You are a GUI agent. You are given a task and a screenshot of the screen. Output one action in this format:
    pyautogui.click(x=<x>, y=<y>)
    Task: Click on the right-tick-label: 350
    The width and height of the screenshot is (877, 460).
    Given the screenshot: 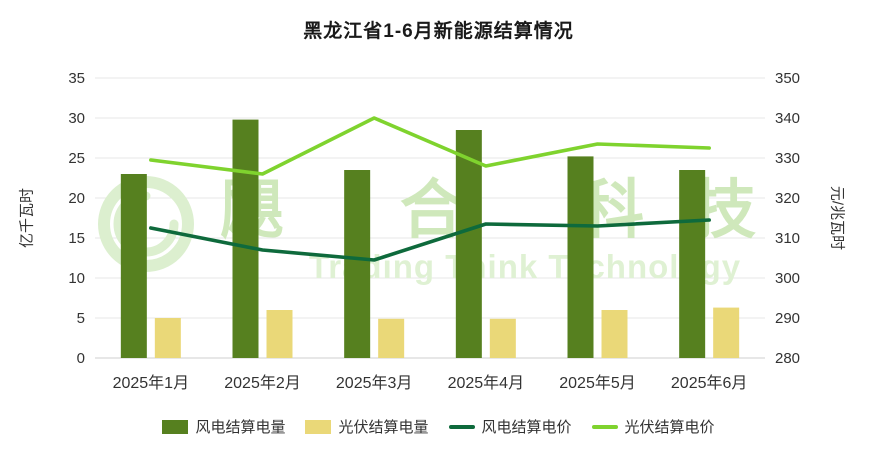 What is the action you would take?
    pyautogui.click(x=787, y=78)
    